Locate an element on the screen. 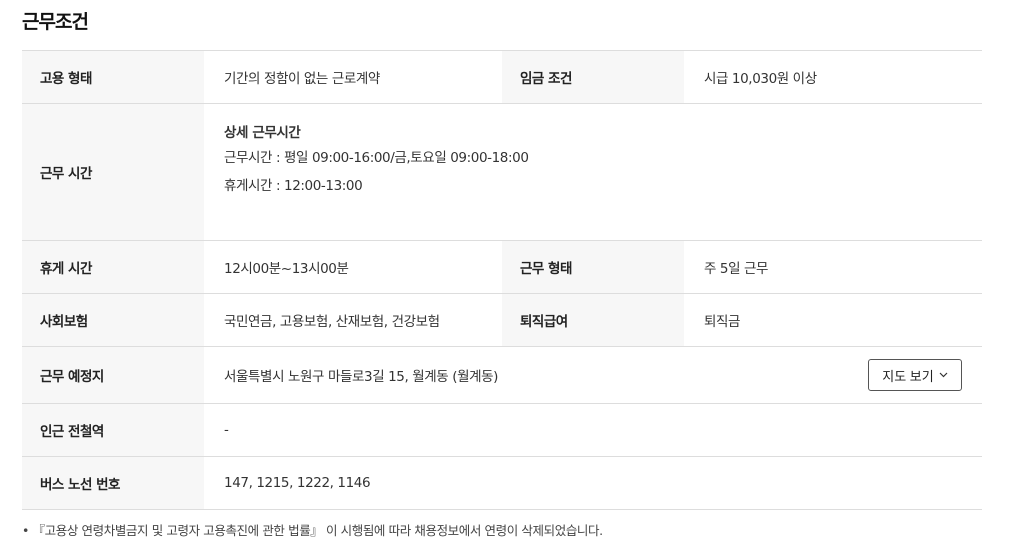 The width and height of the screenshot is (1032, 549). table-row: 휴게 시간 12시00분~13시00분 근무 형태 주 5일 근무 is located at coordinates (502, 267).